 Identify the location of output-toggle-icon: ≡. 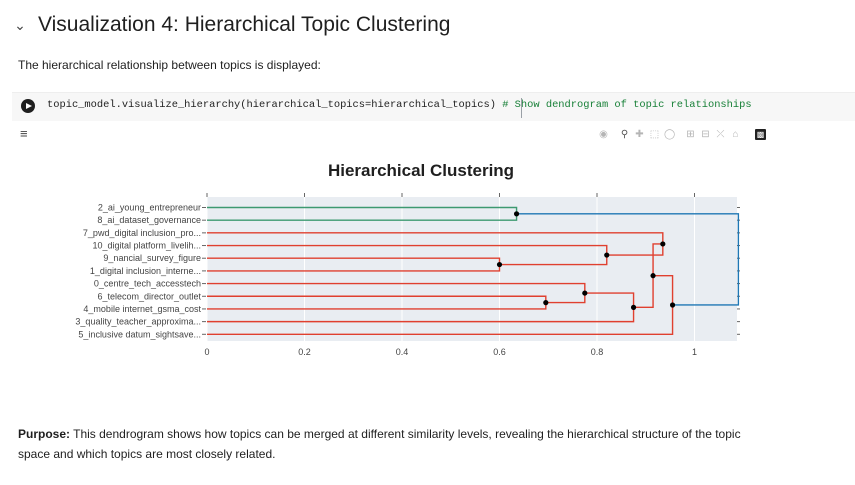
(24, 133).